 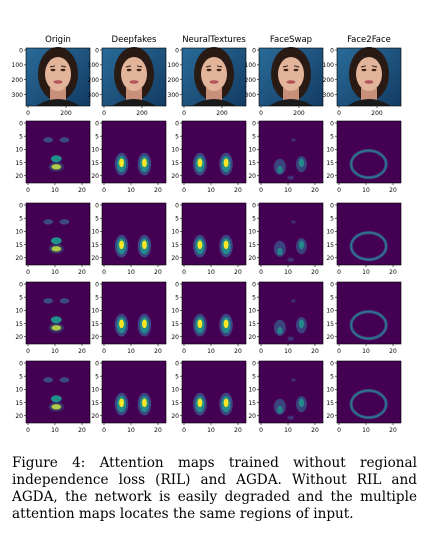 What do you see at coordinates (299, 113) in the screenshot?
I see `x-tick-label: 200` at bounding box center [299, 113].